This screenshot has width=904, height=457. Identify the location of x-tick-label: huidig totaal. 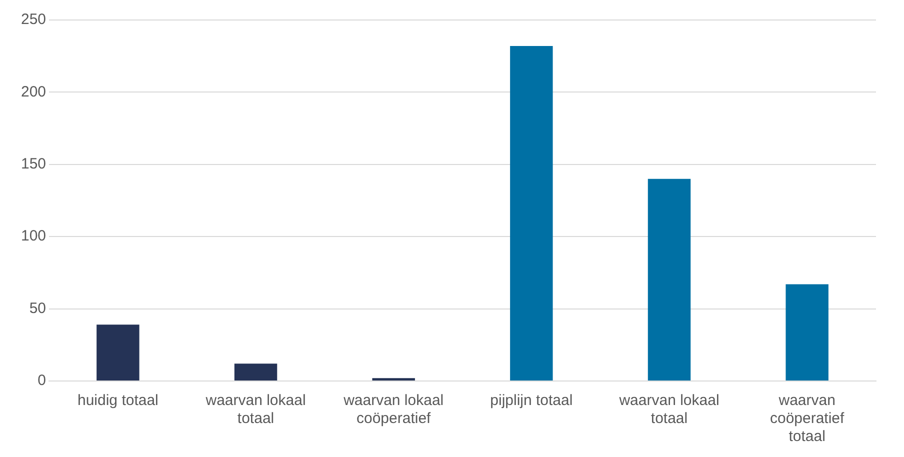
(117, 401).